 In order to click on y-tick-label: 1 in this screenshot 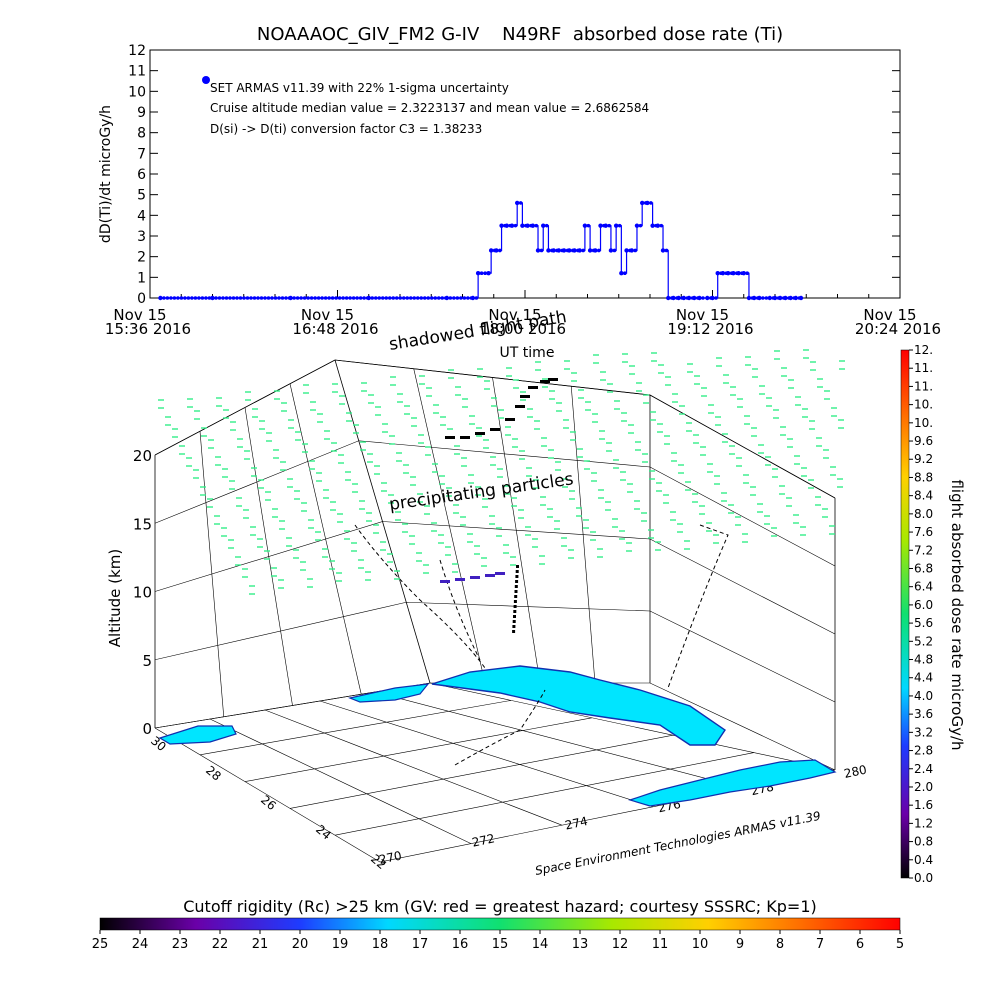, I will do `click(141, 278)`.